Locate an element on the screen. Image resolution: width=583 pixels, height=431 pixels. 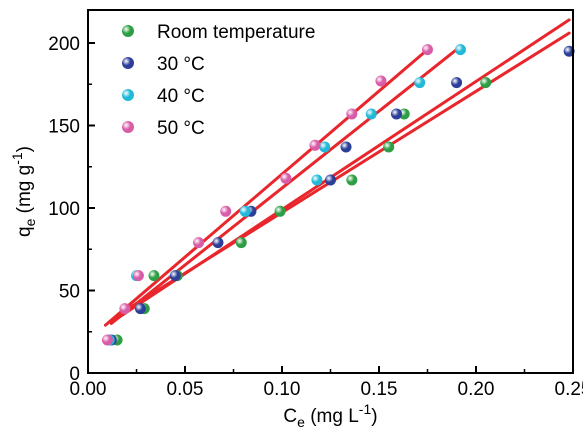
y-axis-title: qe (mg g-1) is located at coordinates (23, 191).